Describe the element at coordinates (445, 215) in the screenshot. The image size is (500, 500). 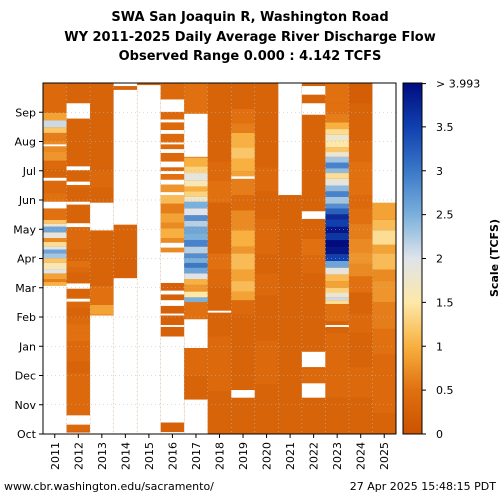
I see `colorbar-tick-label: 2.5` at that location.